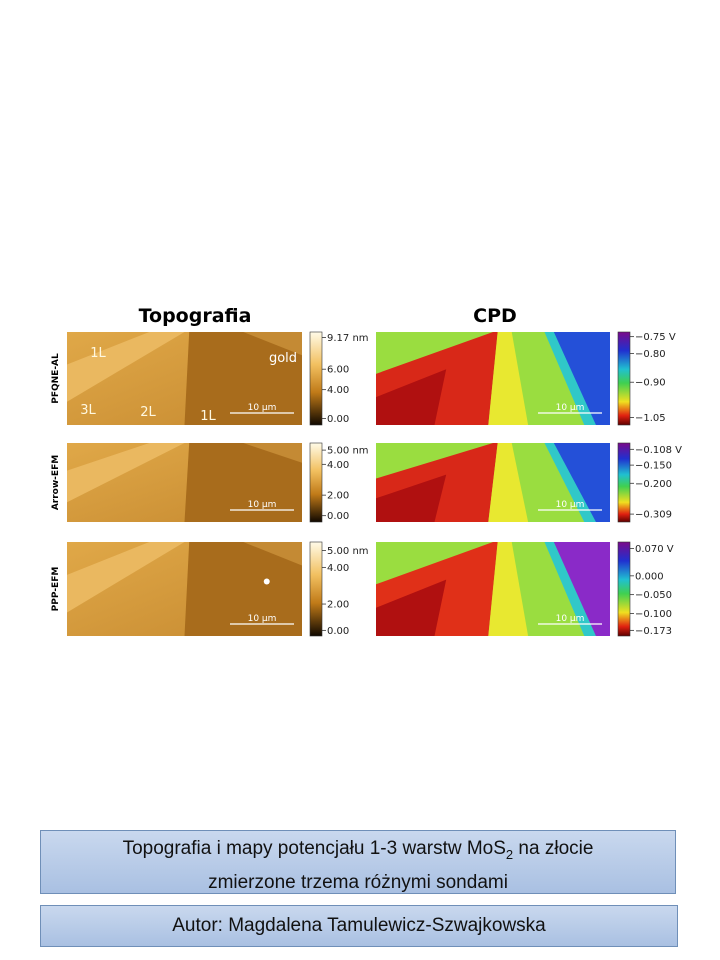 This screenshot has width=720, height=960. I want to click on column-title: CPD, so click(495, 316).